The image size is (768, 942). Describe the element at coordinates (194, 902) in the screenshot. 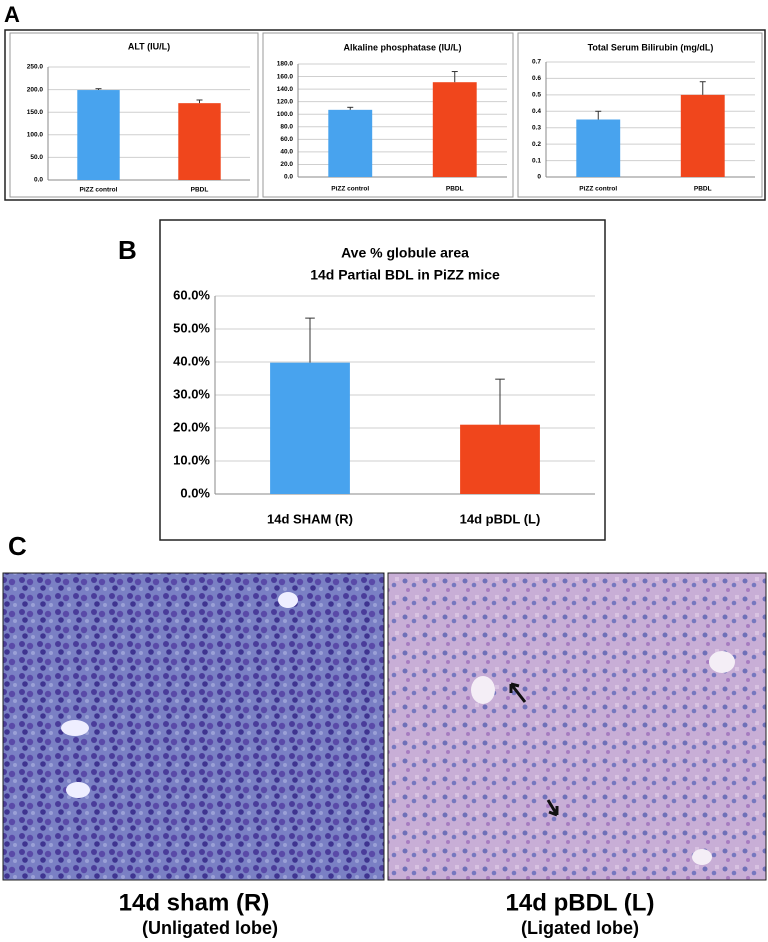

I see `image-caption: 14d sham (R)` at that location.